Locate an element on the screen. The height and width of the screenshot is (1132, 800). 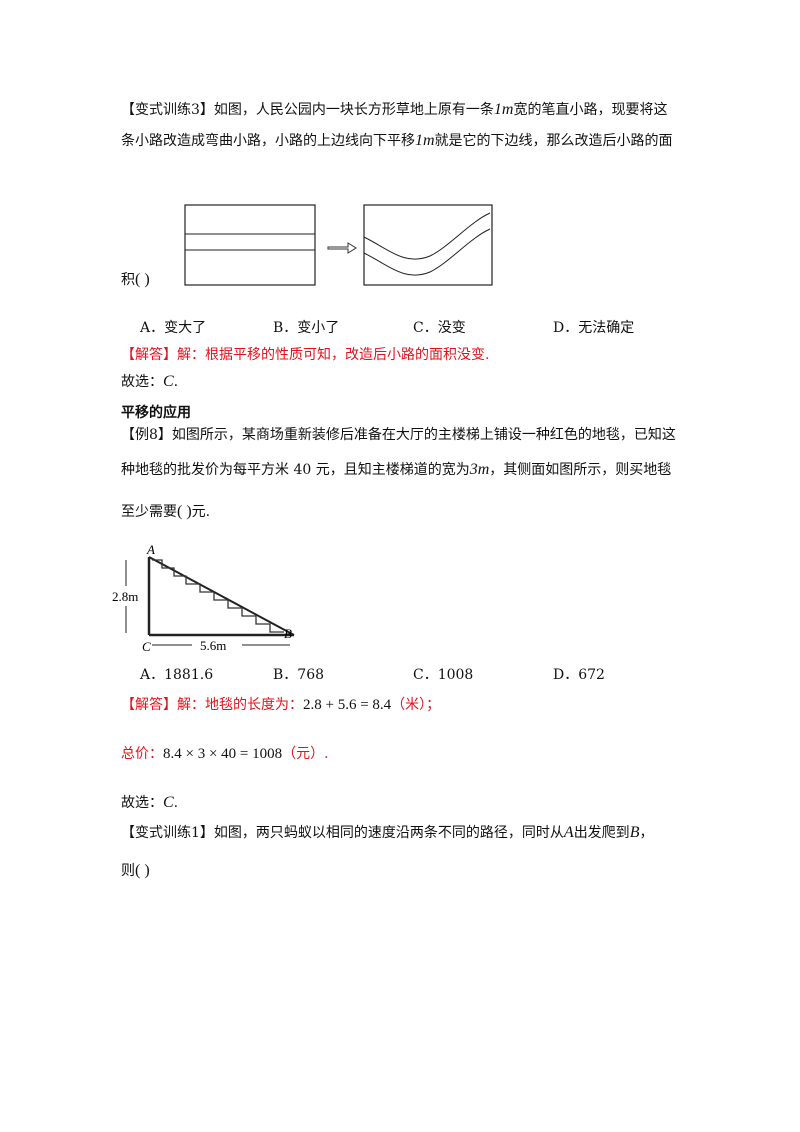
exercise1-line1: 【变式训练1】如图，两只蚂蚁以相同的速度沿两条不同的路径，同时从A出发爬到B， is located at coordinates (387, 833).